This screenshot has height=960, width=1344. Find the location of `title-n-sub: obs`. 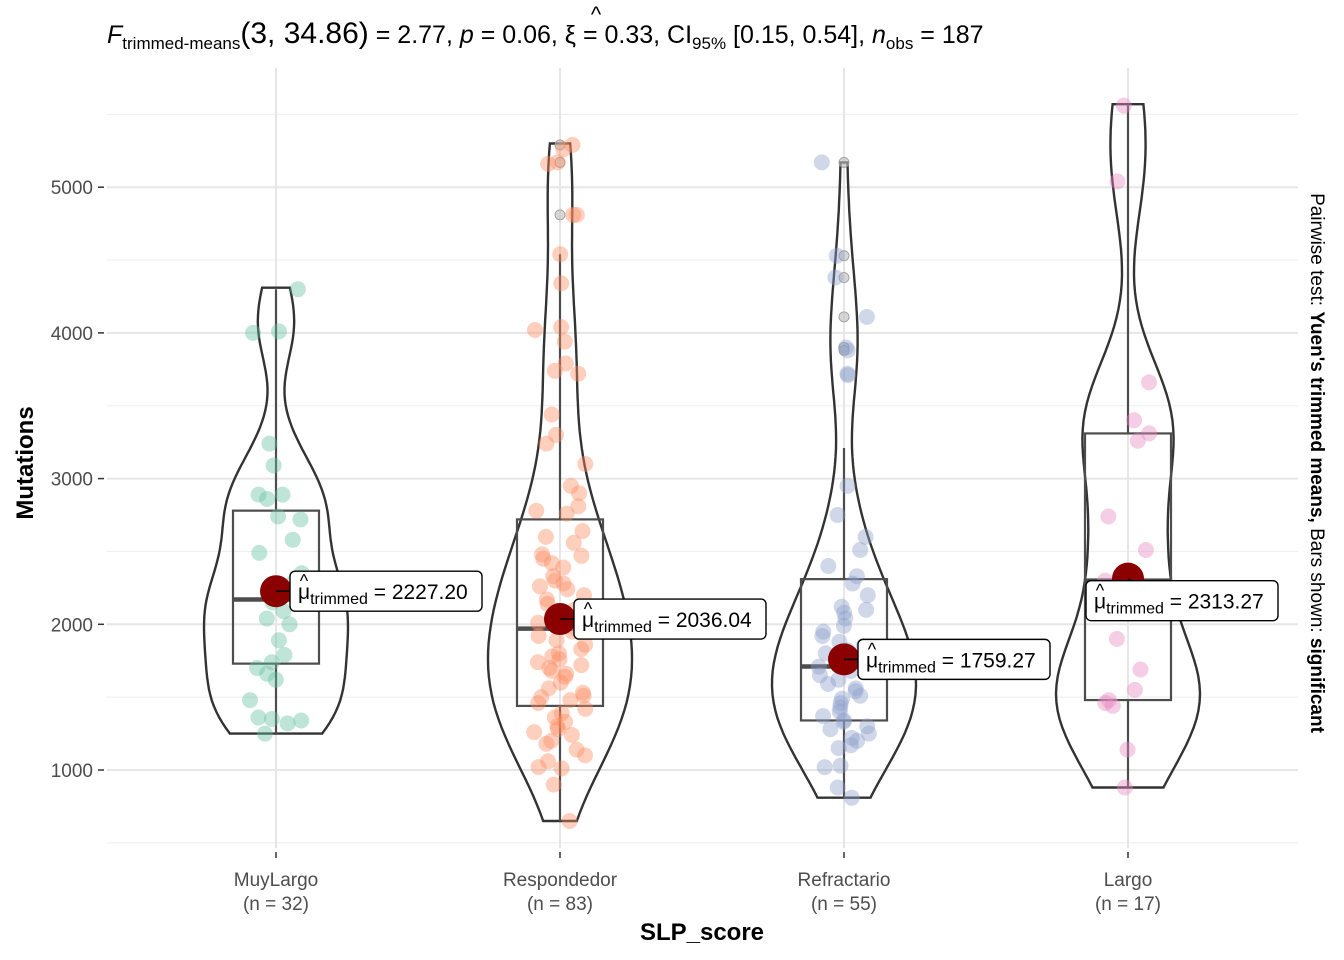

title-n-sub: obs is located at coordinates (899, 43).